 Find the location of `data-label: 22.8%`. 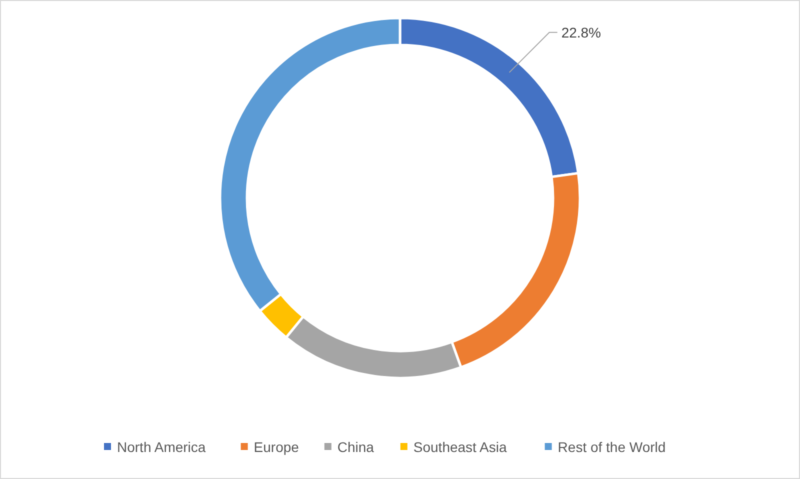

data-label: 22.8% is located at coordinates (581, 32).